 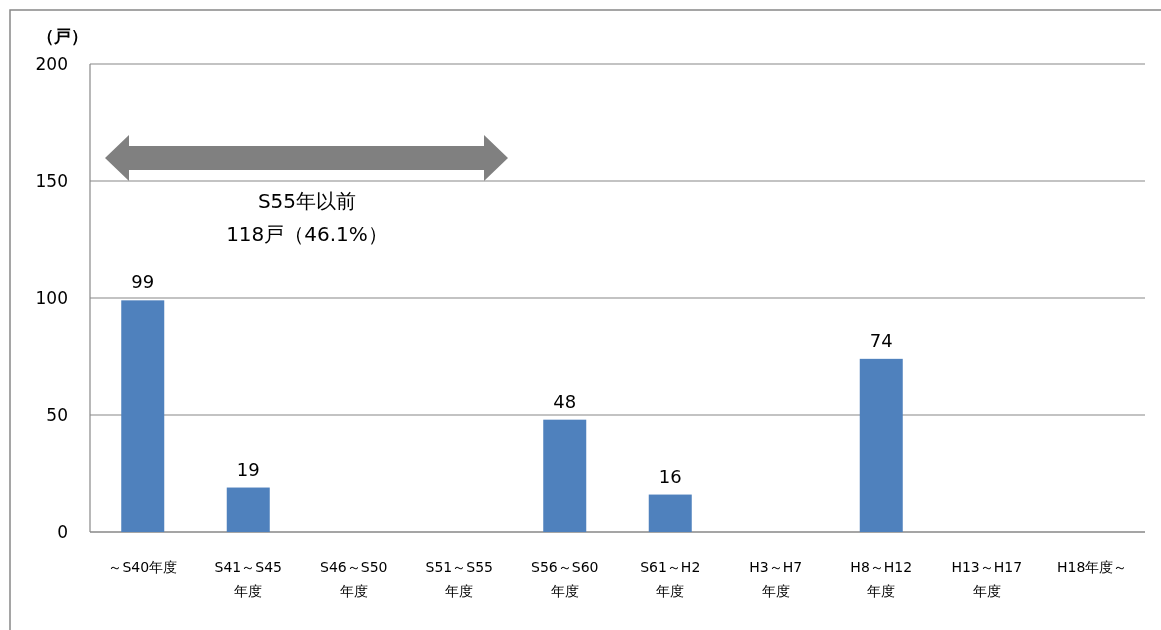 I want to click on y-axis-title: （戸）, so click(x=62, y=36).